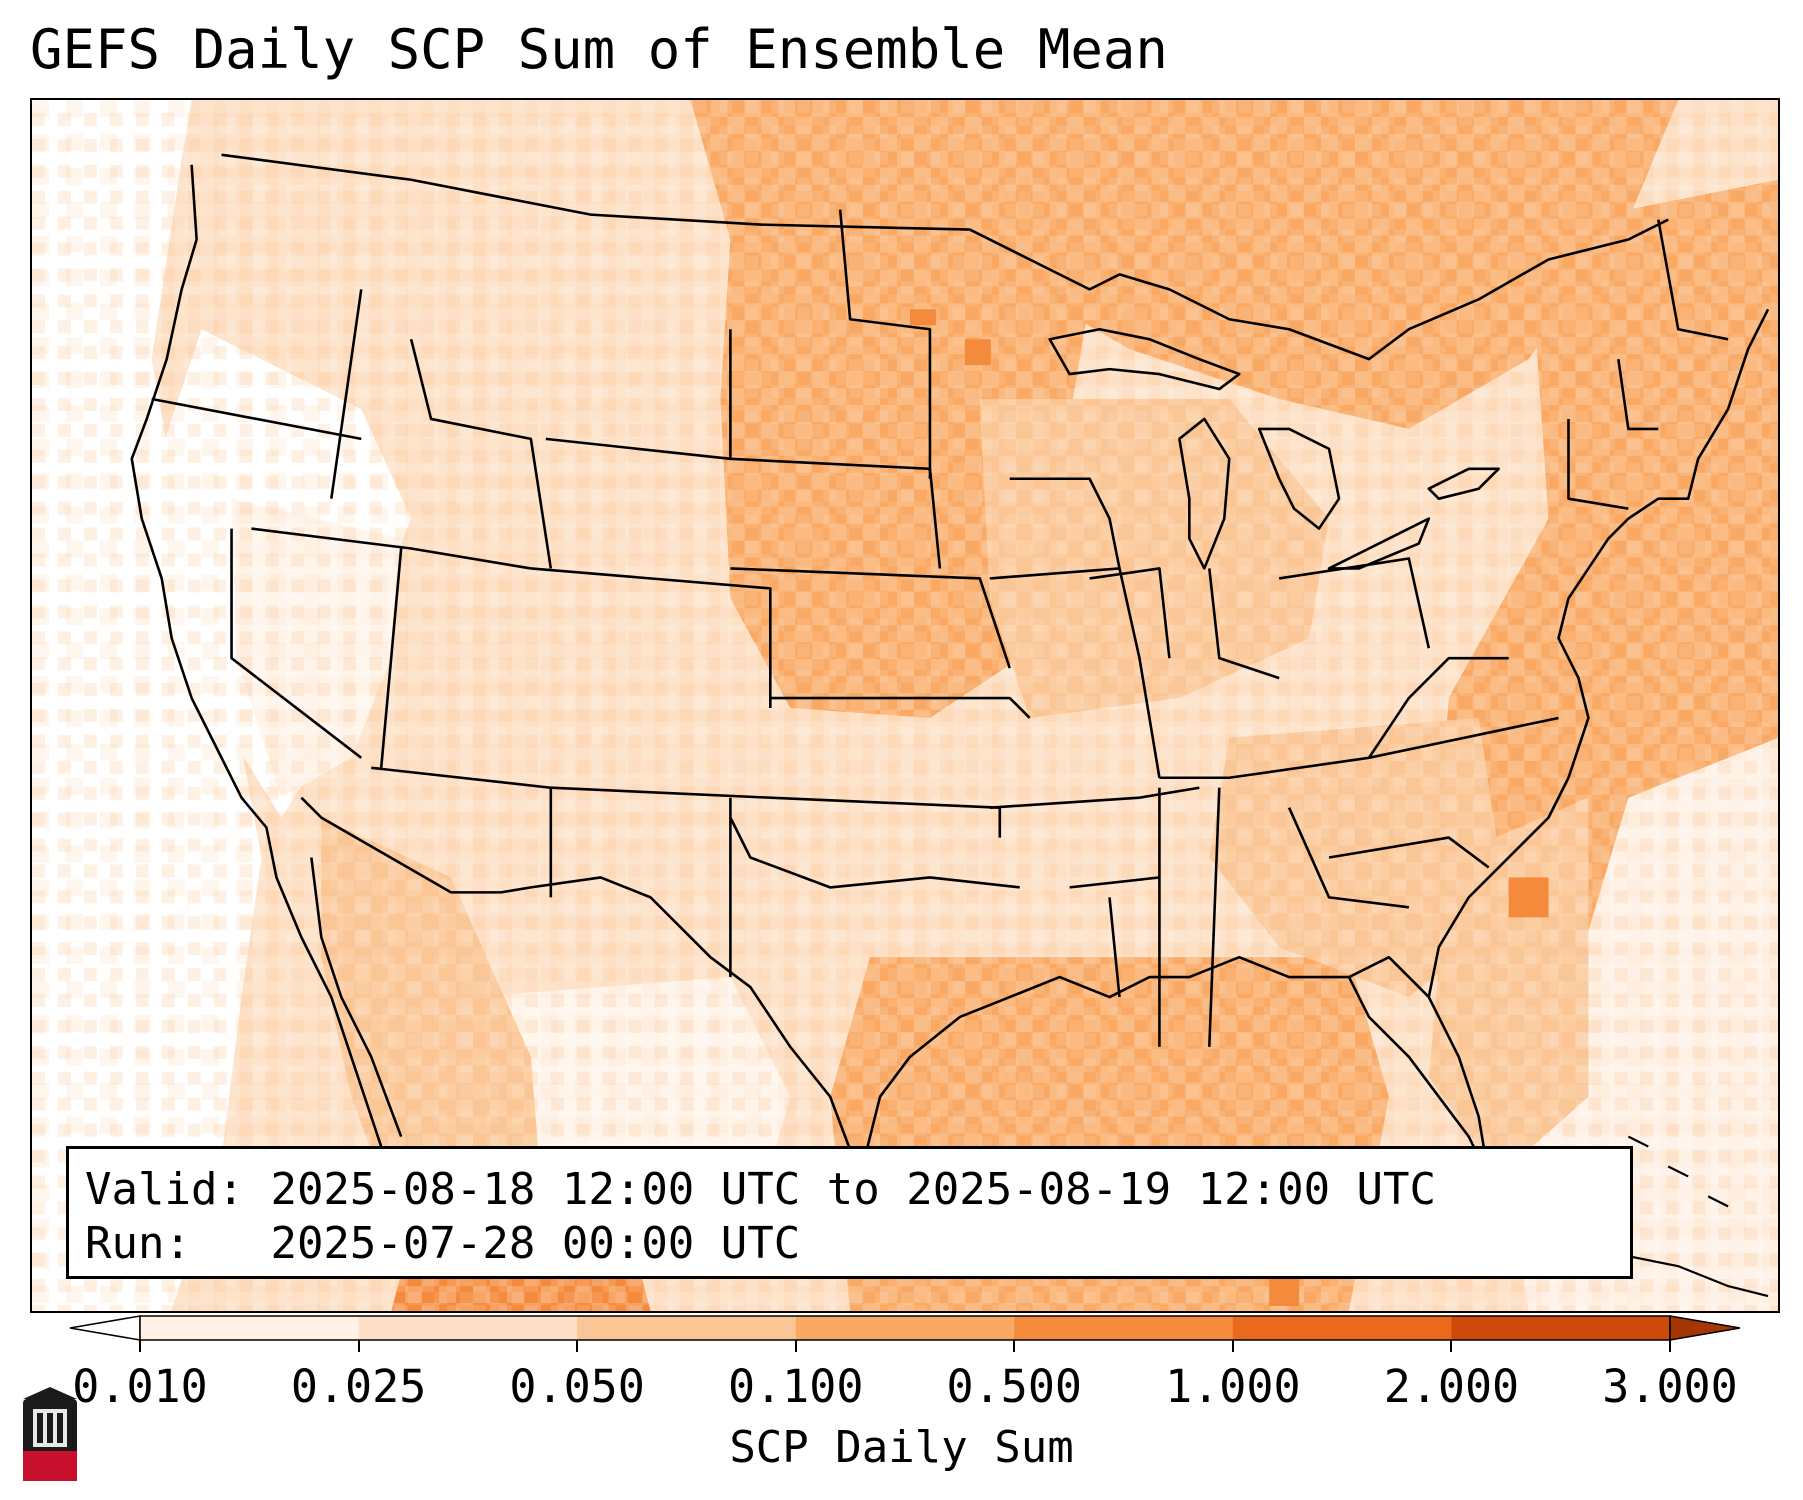 The height and width of the screenshot is (1500, 1803). I want to click on niu-logo-icon, so click(50, 1434).